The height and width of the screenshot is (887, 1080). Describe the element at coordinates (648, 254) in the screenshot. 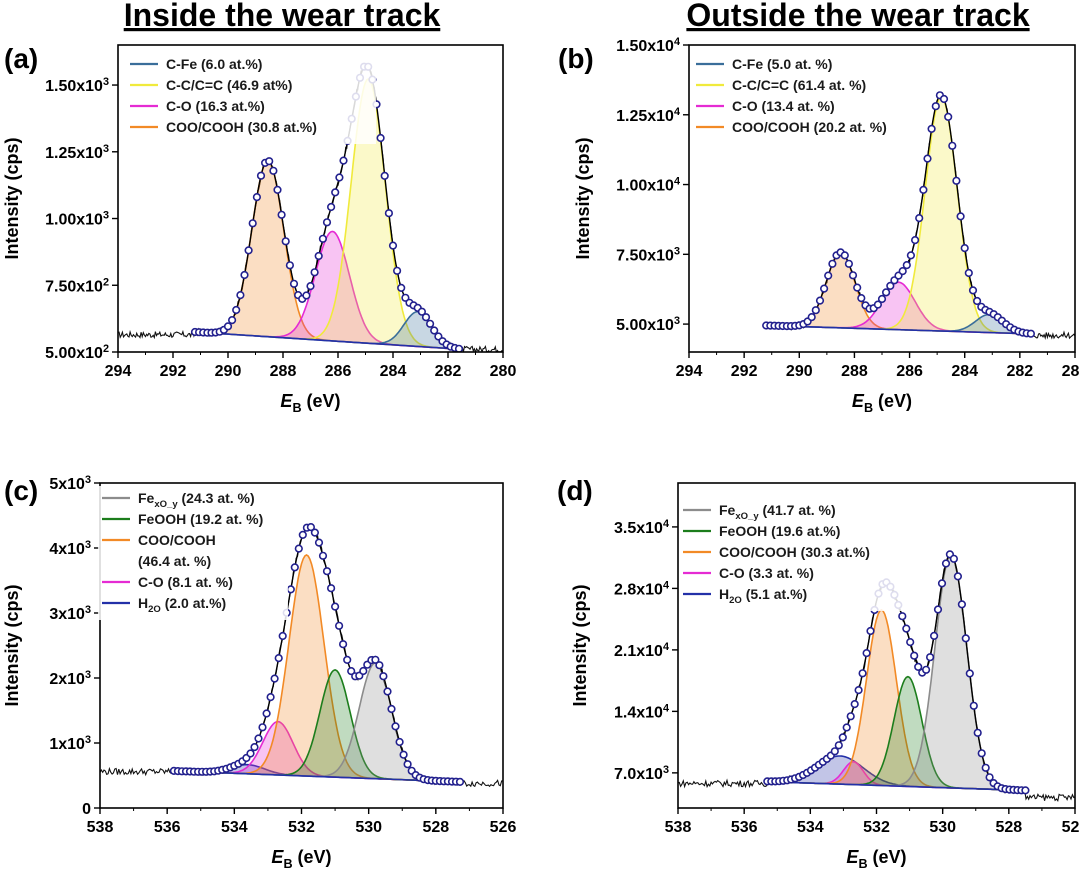

I see `y-tick-label: 7.50x10³` at that location.